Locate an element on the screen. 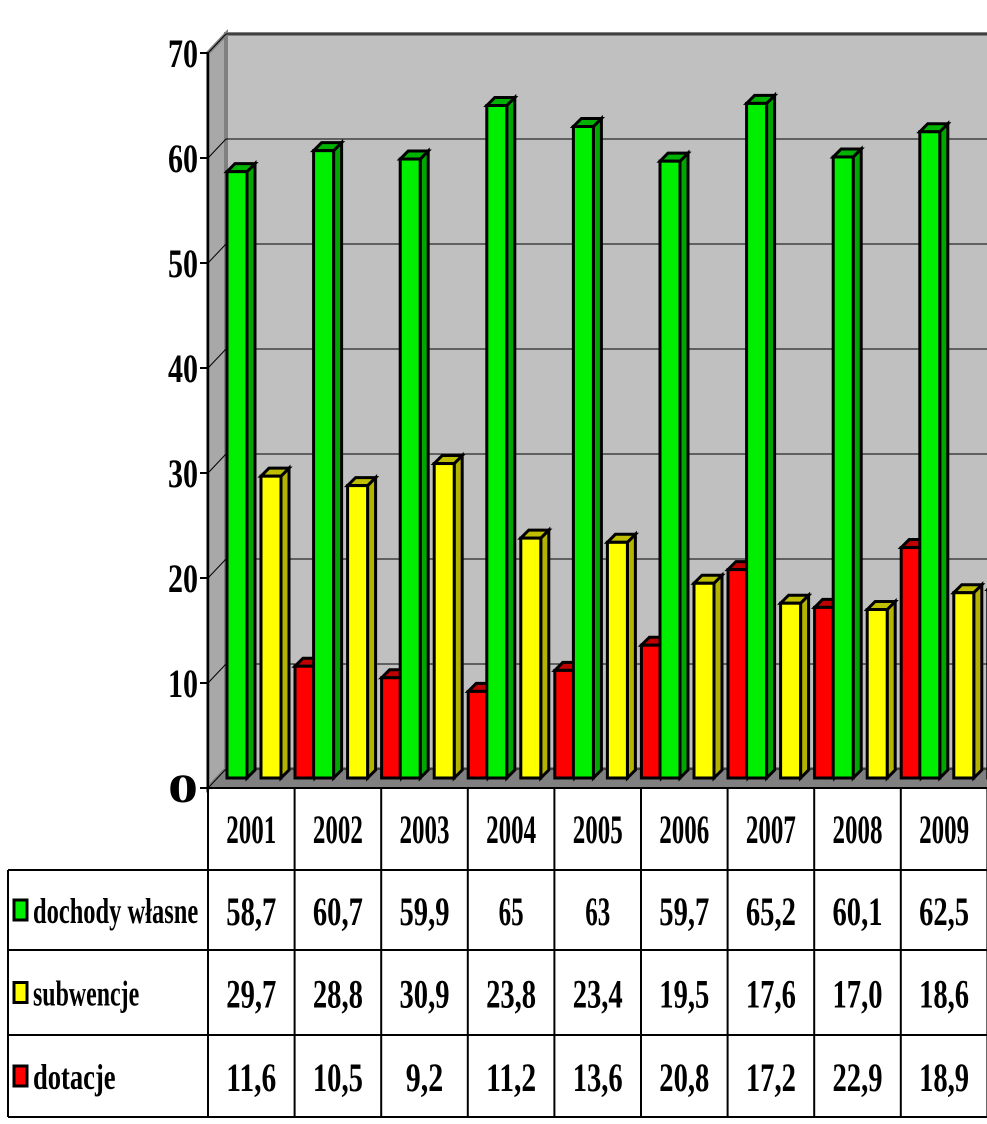 The height and width of the screenshot is (1124, 987). x-tick-label: 2009 is located at coordinates (944, 829).